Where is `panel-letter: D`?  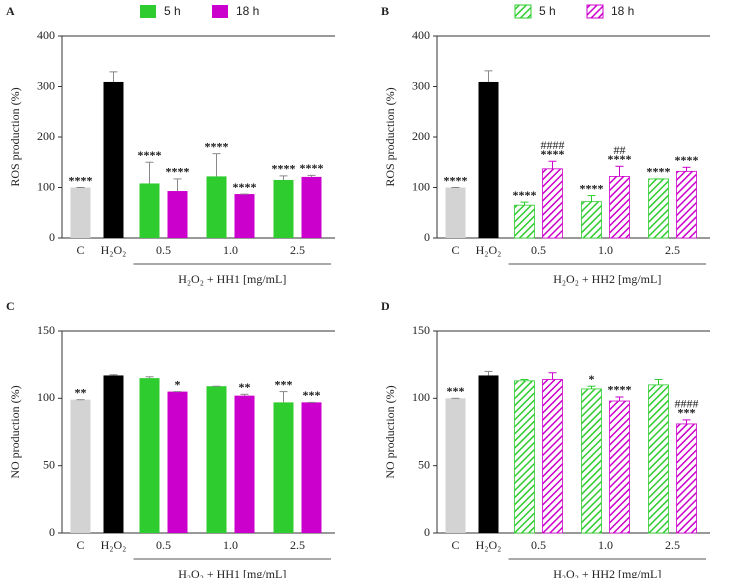
panel-letter: D is located at coordinates (385, 306).